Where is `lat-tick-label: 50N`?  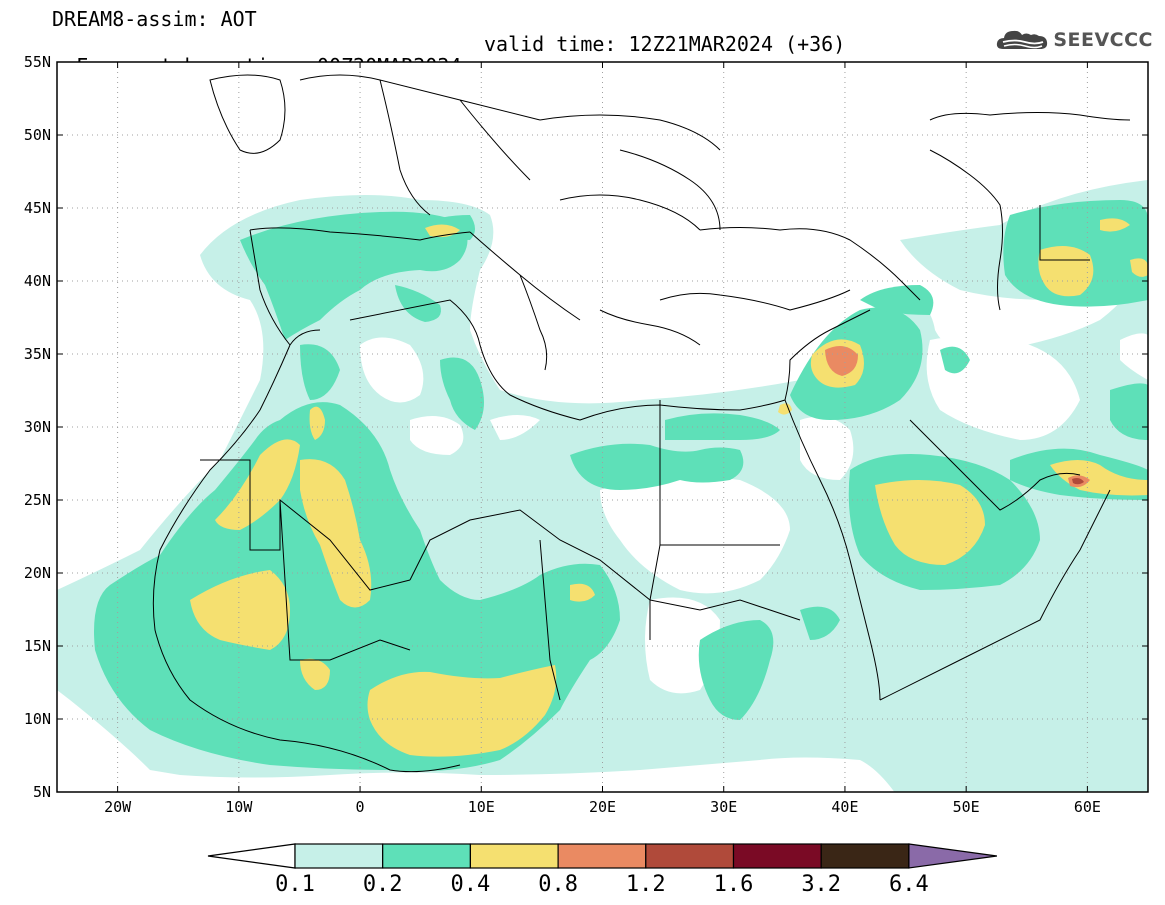 lat-tick-label: 50N is located at coordinates (37, 135).